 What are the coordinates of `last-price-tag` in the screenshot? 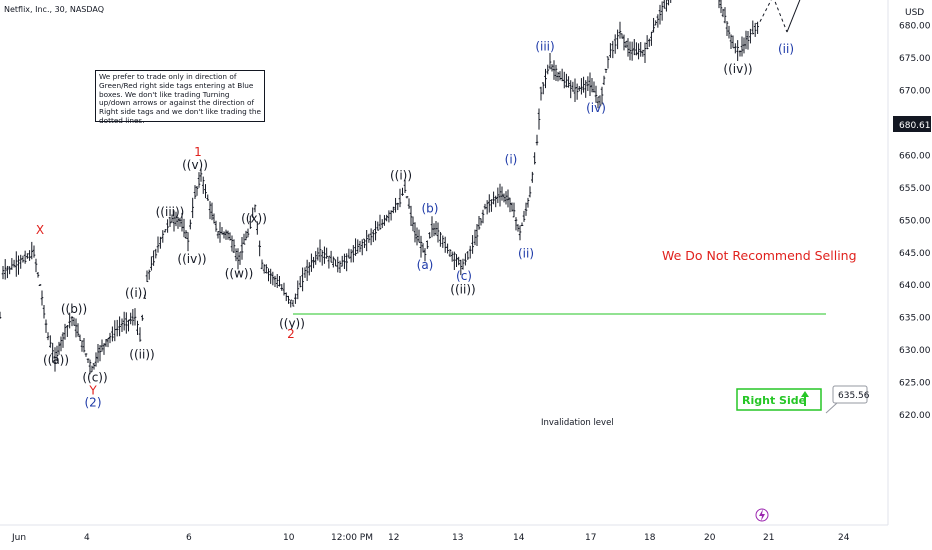 It's located at (912, 124).